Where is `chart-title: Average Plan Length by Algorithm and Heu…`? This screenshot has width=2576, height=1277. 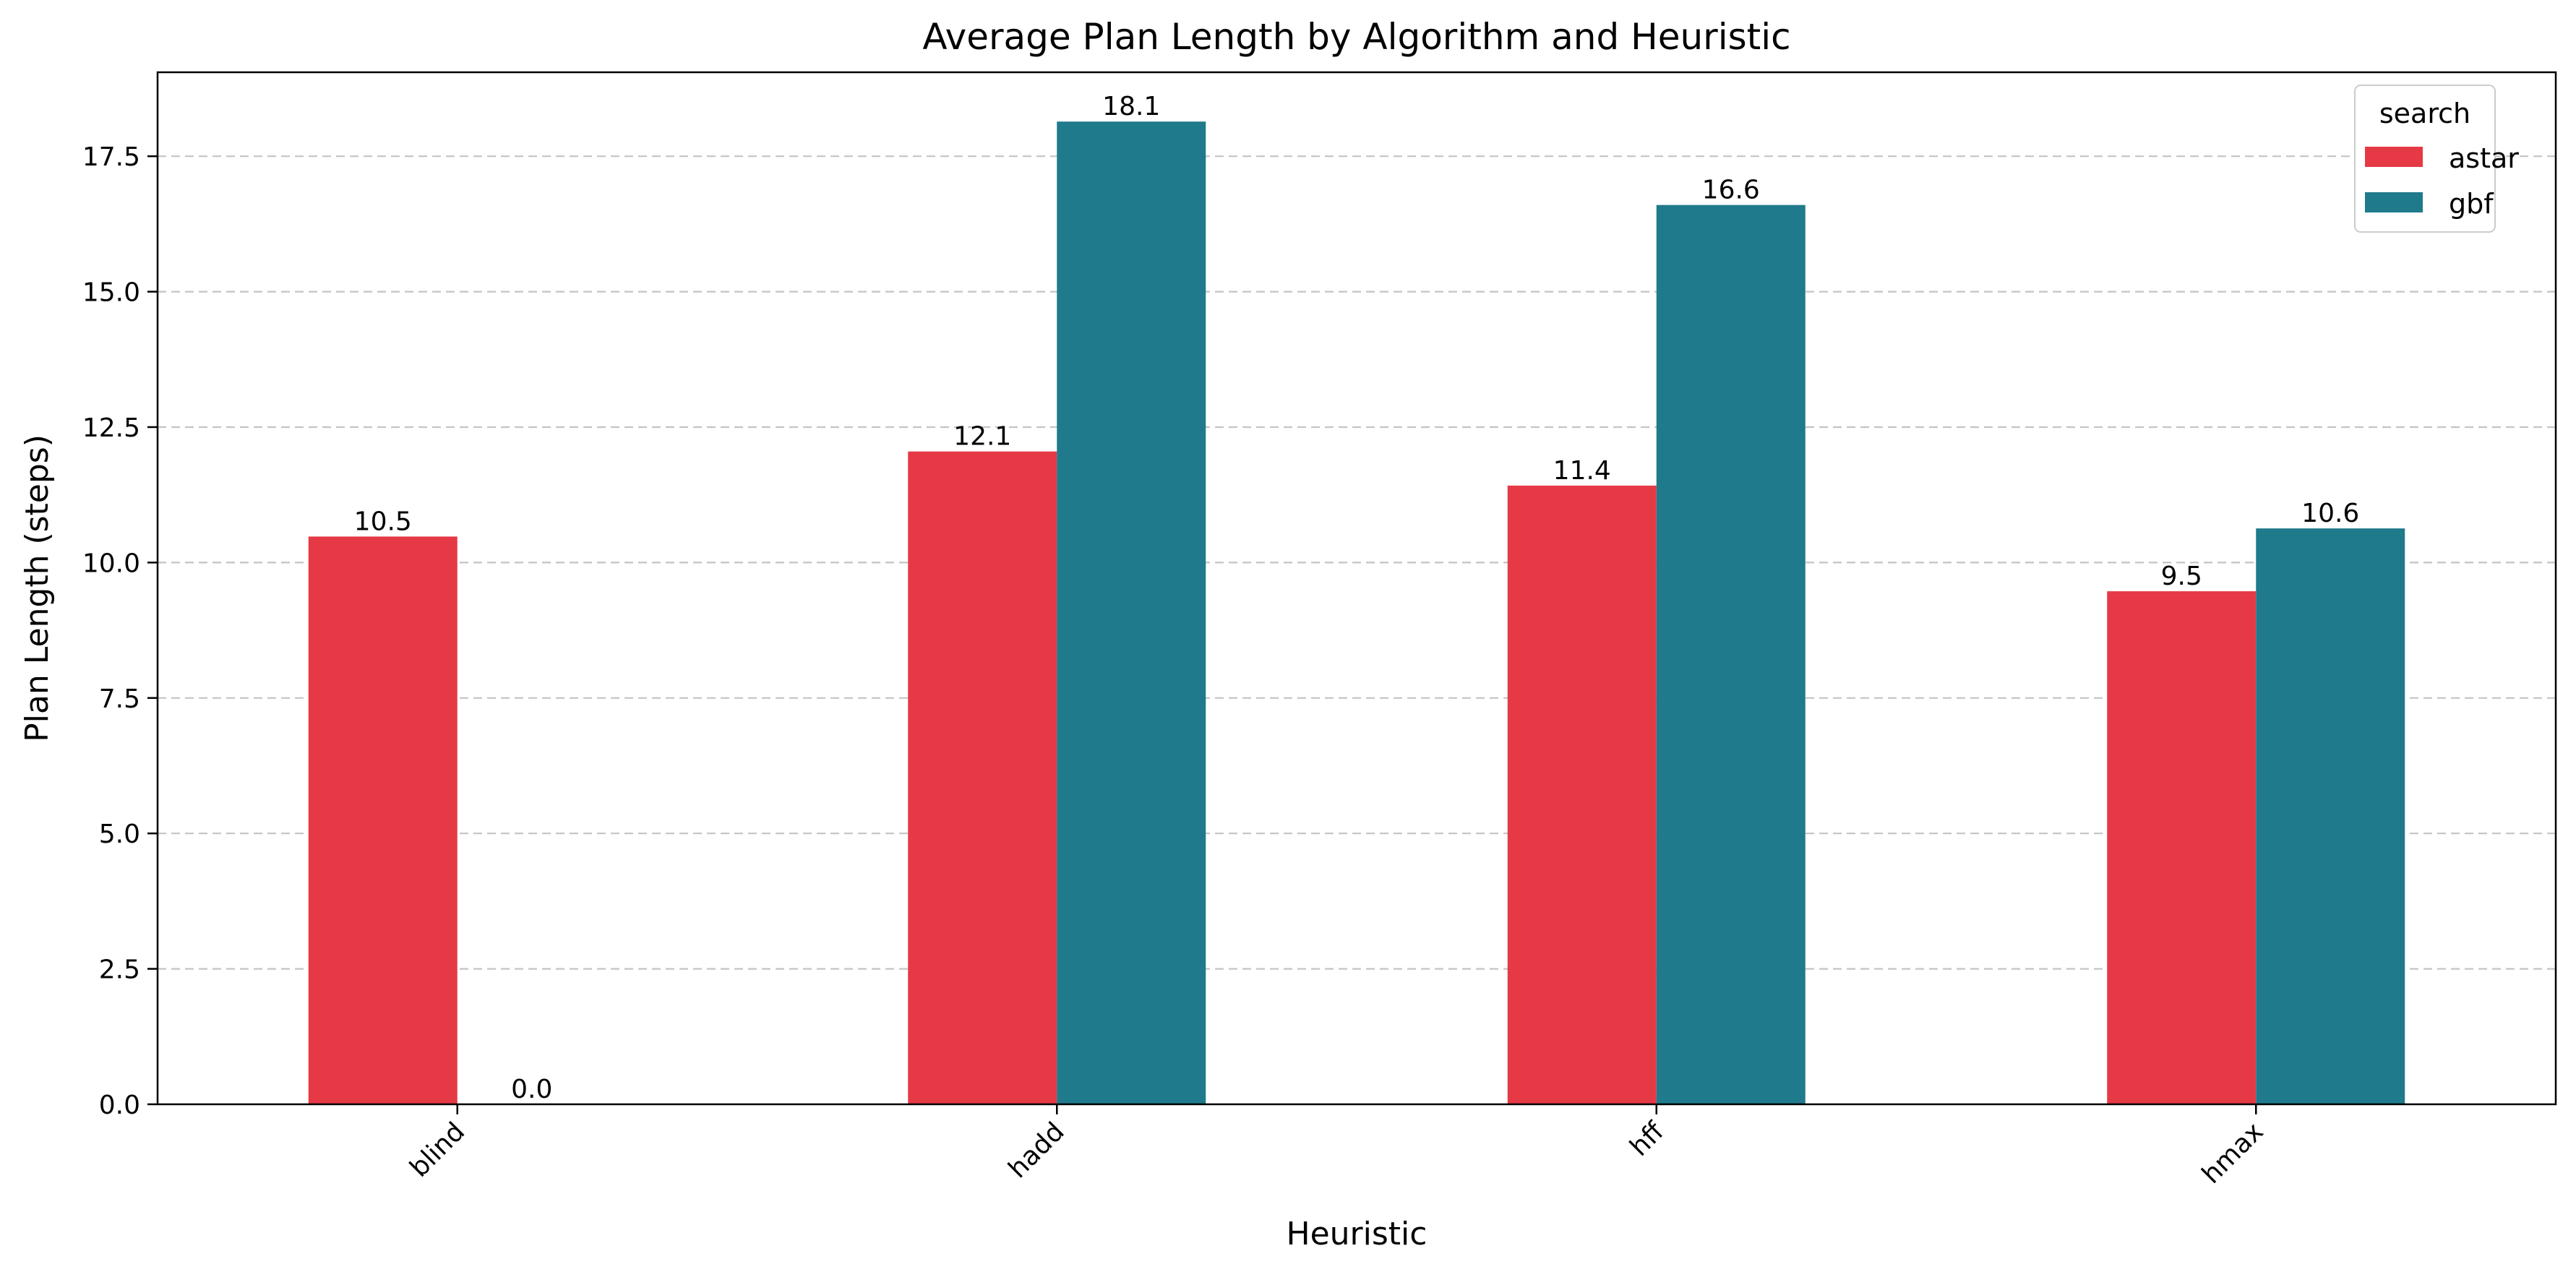
chart-title: Average Plan Length by Algorithm and Heu… is located at coordinates (1356, 37).